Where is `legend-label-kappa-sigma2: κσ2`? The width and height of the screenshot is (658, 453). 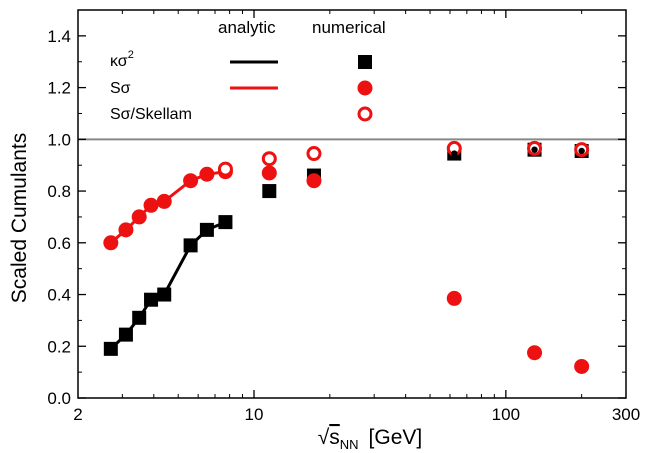
legend-label-kappa-sigma2: κσ2 is located at coordinates (122, 59).